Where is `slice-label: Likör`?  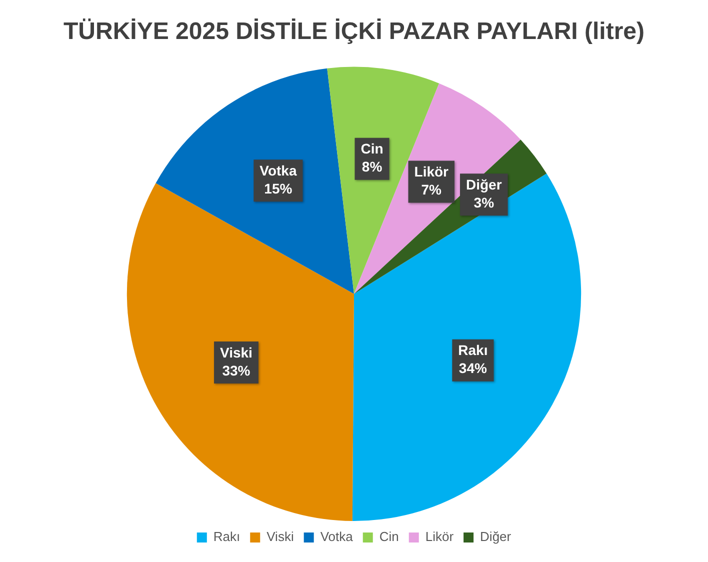
slice-label: Likör is located at coordinates (432, 172).